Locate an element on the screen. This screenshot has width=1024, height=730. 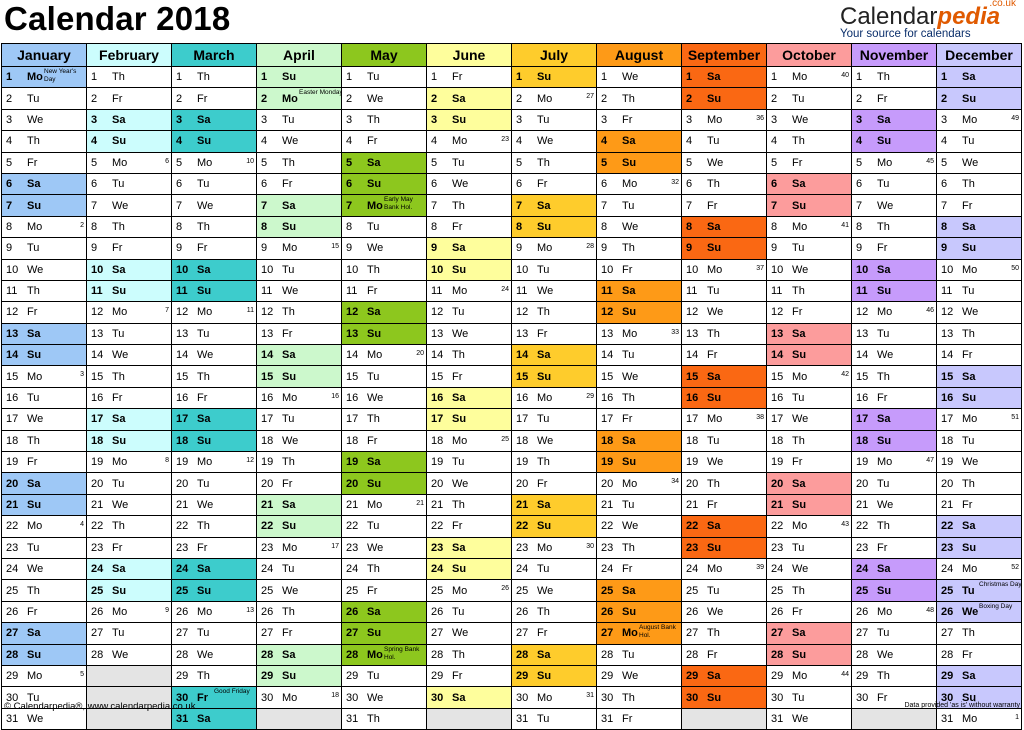
day-cell: 28 Fr is located at coordinates (979, 654).